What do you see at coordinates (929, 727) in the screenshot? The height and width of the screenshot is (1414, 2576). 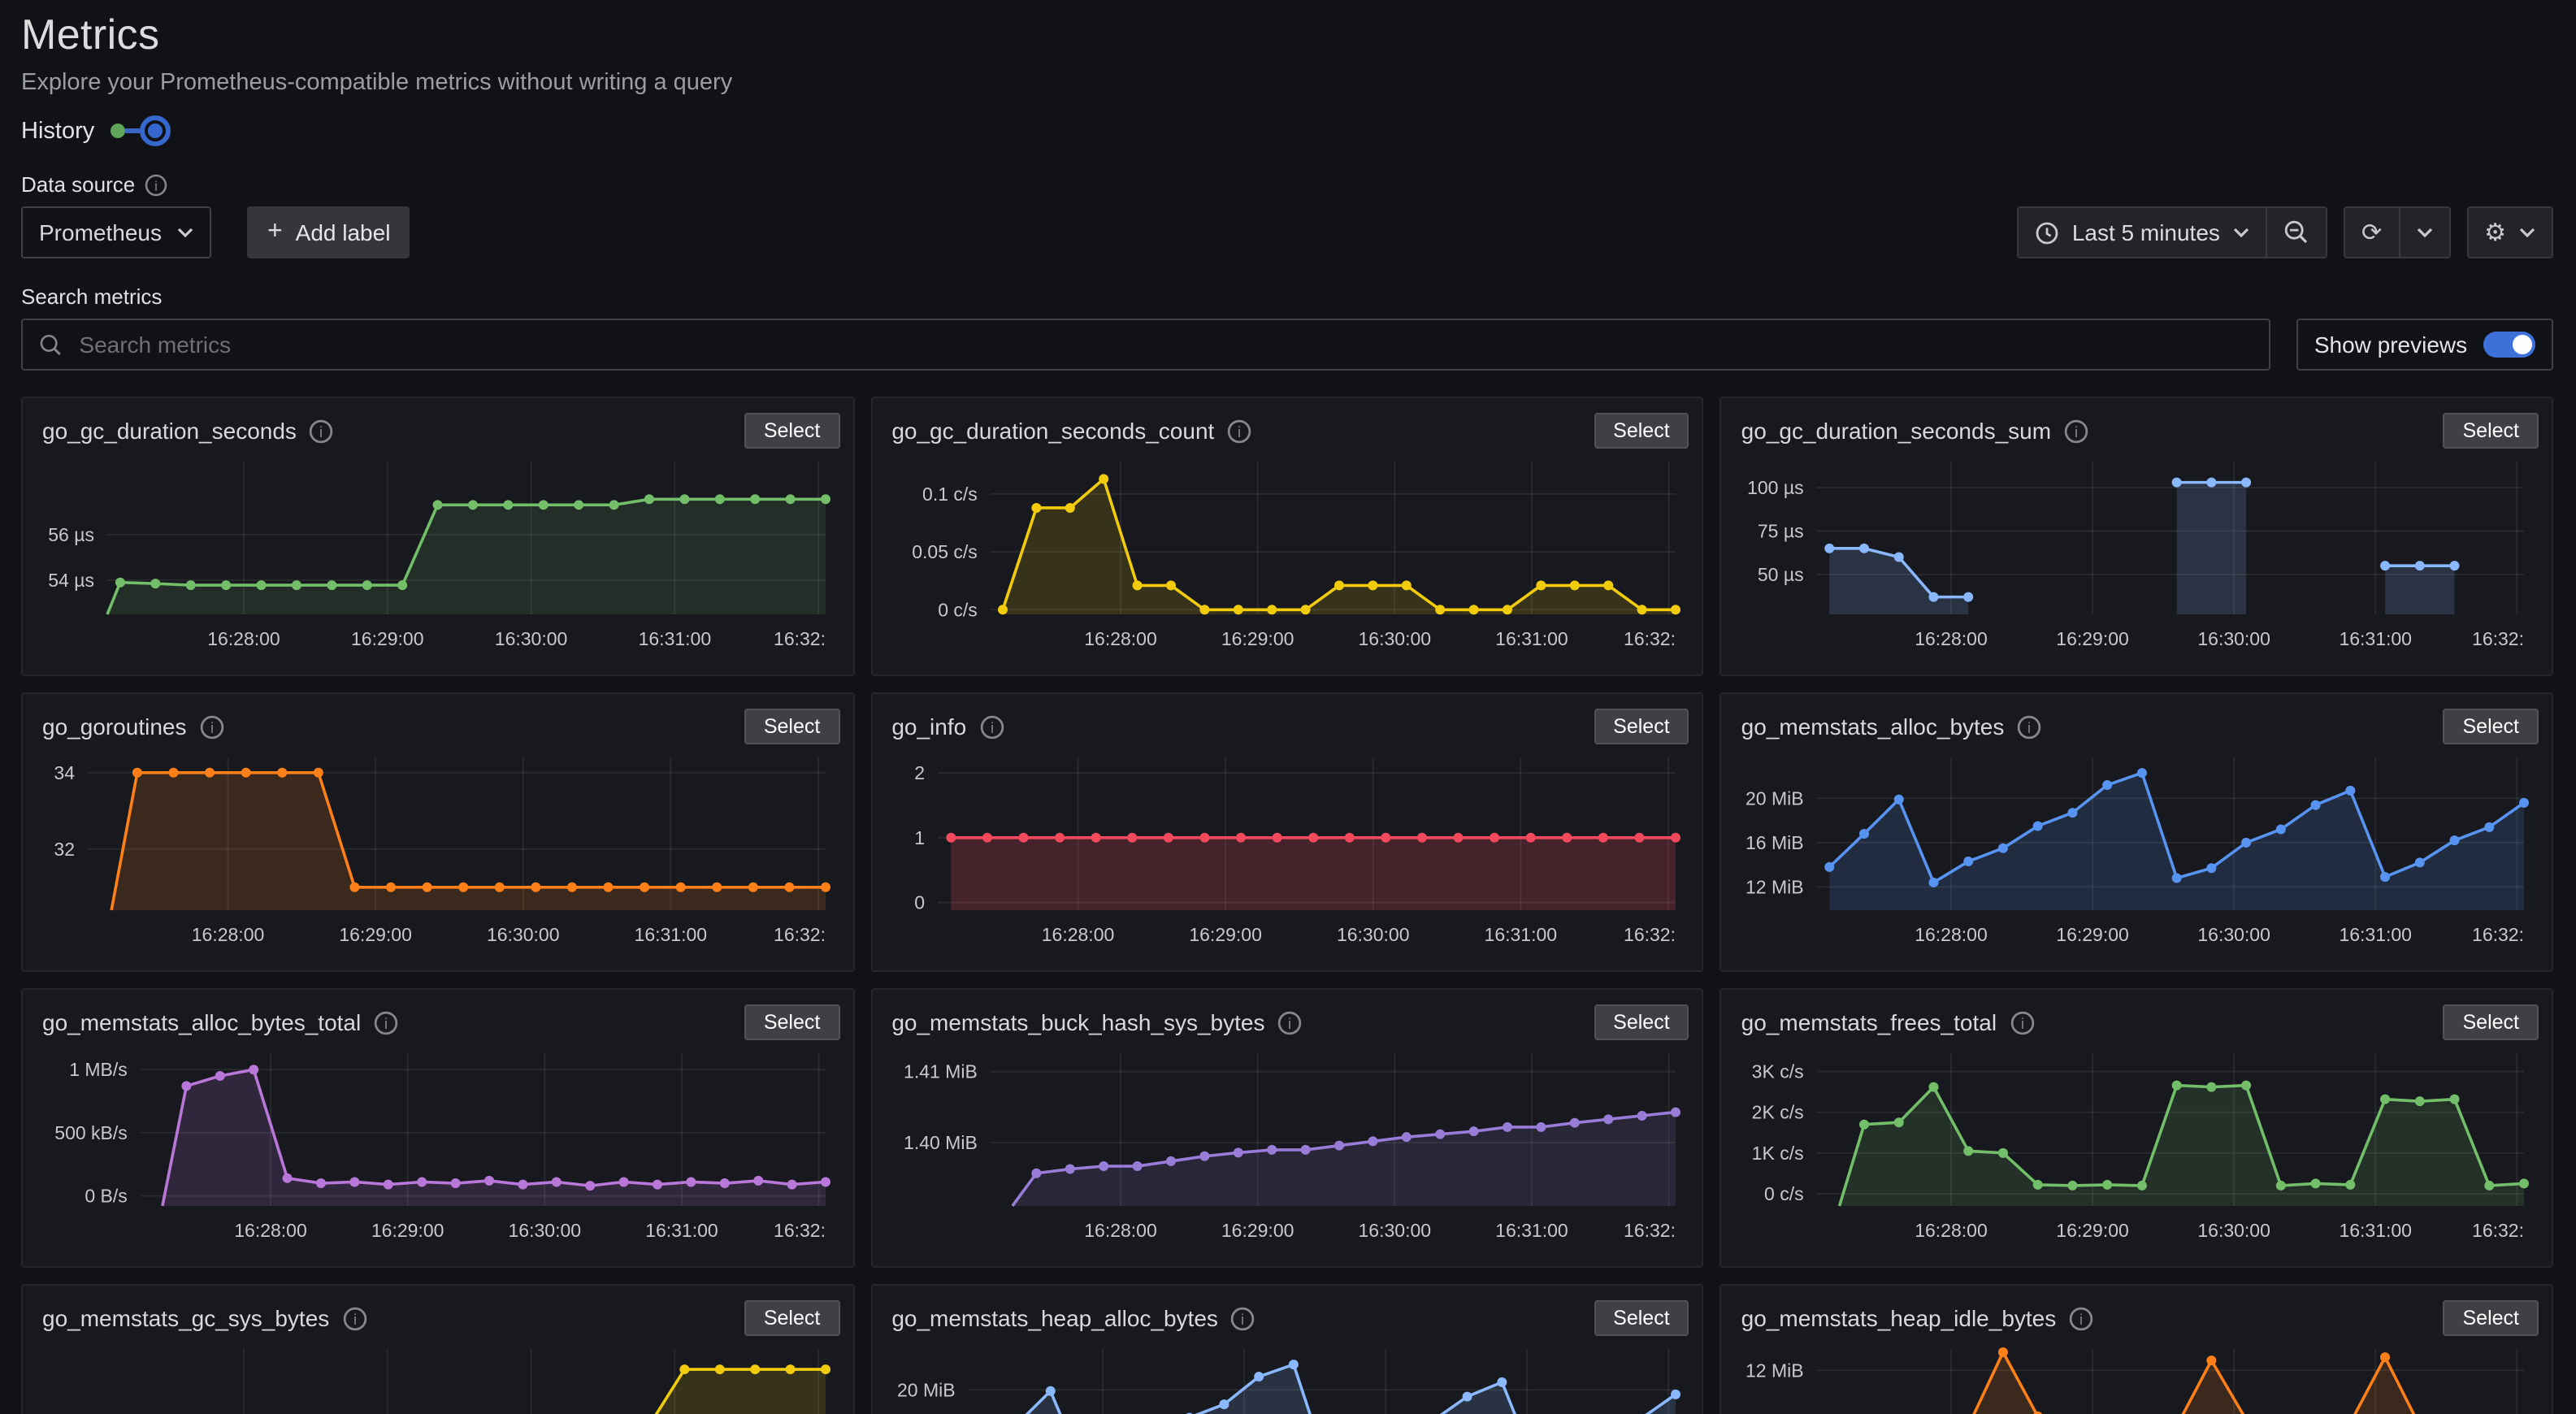 I see `metric-title: go_info` at bounding box center [929, 727].